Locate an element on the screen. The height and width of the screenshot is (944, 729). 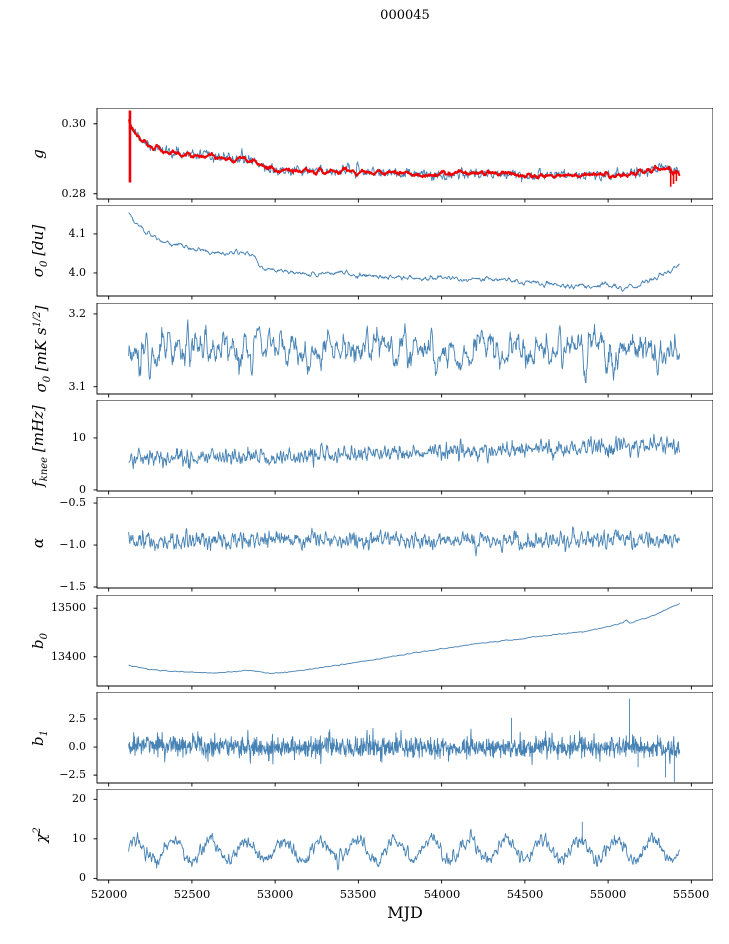
x-tick-label: 54000 is located at coordinates (442, 894).